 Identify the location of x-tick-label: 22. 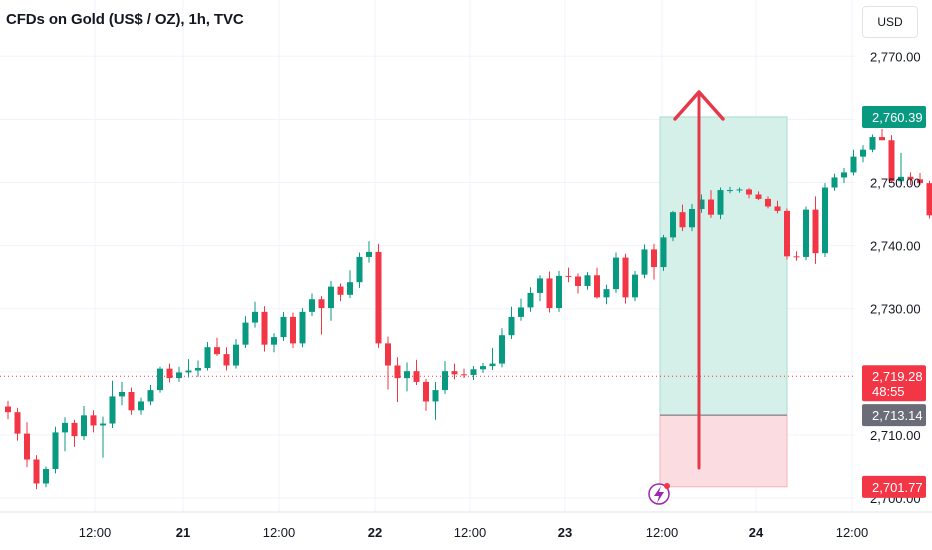
(375, 532).